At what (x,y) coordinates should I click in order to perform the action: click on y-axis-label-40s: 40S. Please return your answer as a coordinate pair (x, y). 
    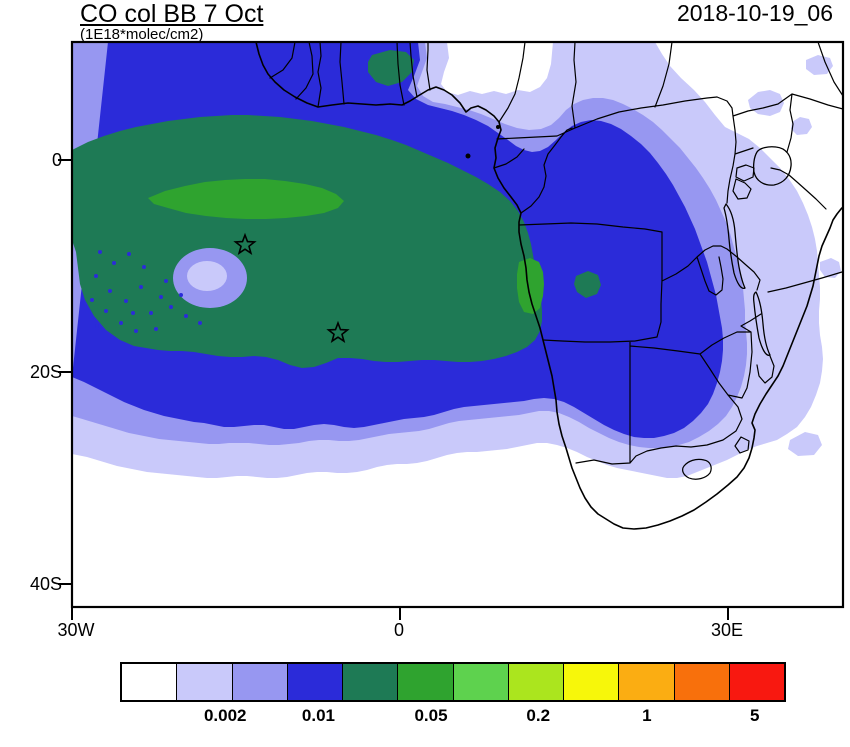
    Looking at the image, I should click on (45, 584).